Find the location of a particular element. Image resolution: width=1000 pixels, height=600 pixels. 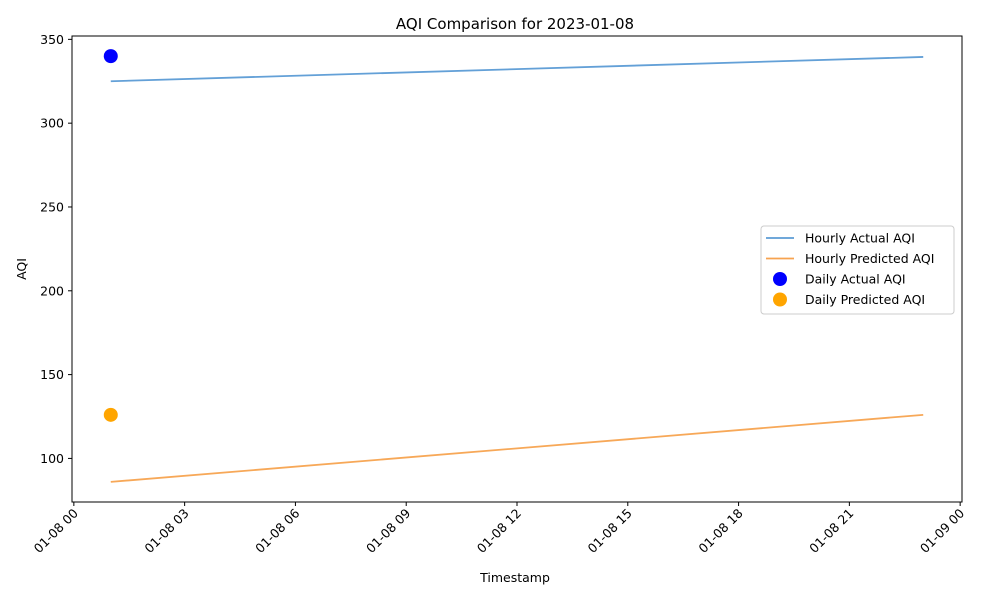

y-tick-label: 100 is located at coordinates (52, 458).